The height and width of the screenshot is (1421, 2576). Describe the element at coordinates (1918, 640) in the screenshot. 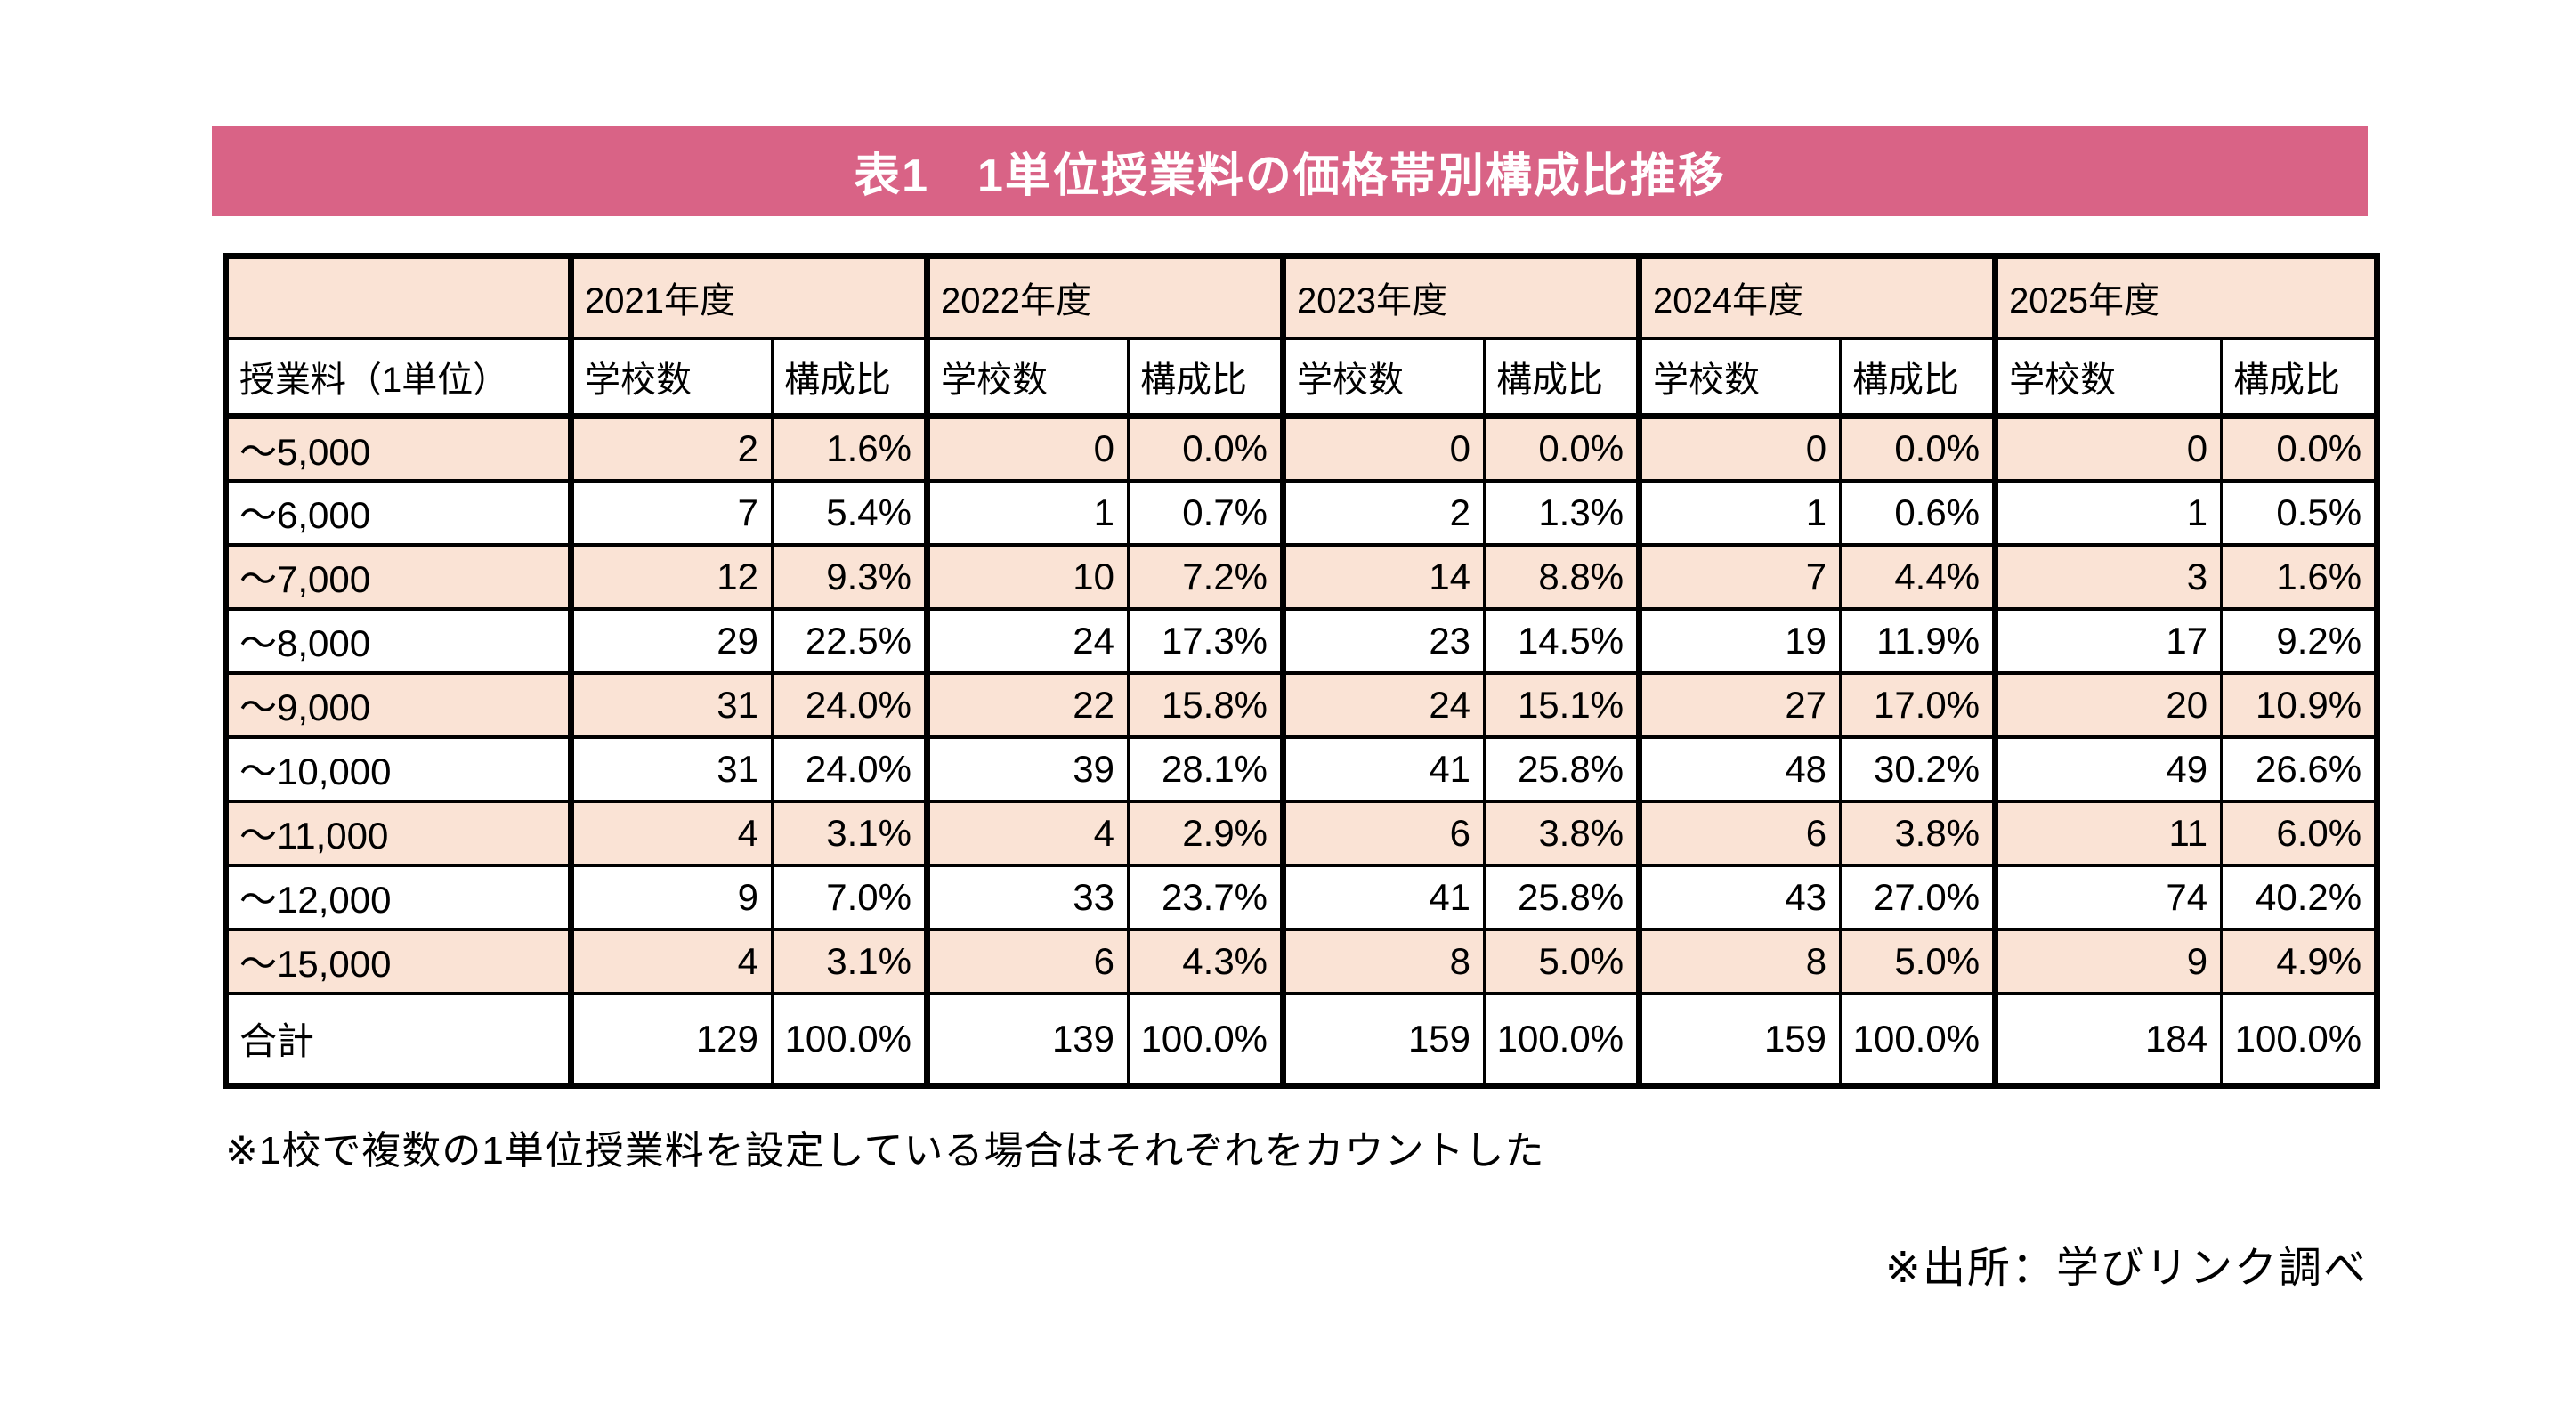

I see `composition-ratio-cell: 11.9%` at that location.